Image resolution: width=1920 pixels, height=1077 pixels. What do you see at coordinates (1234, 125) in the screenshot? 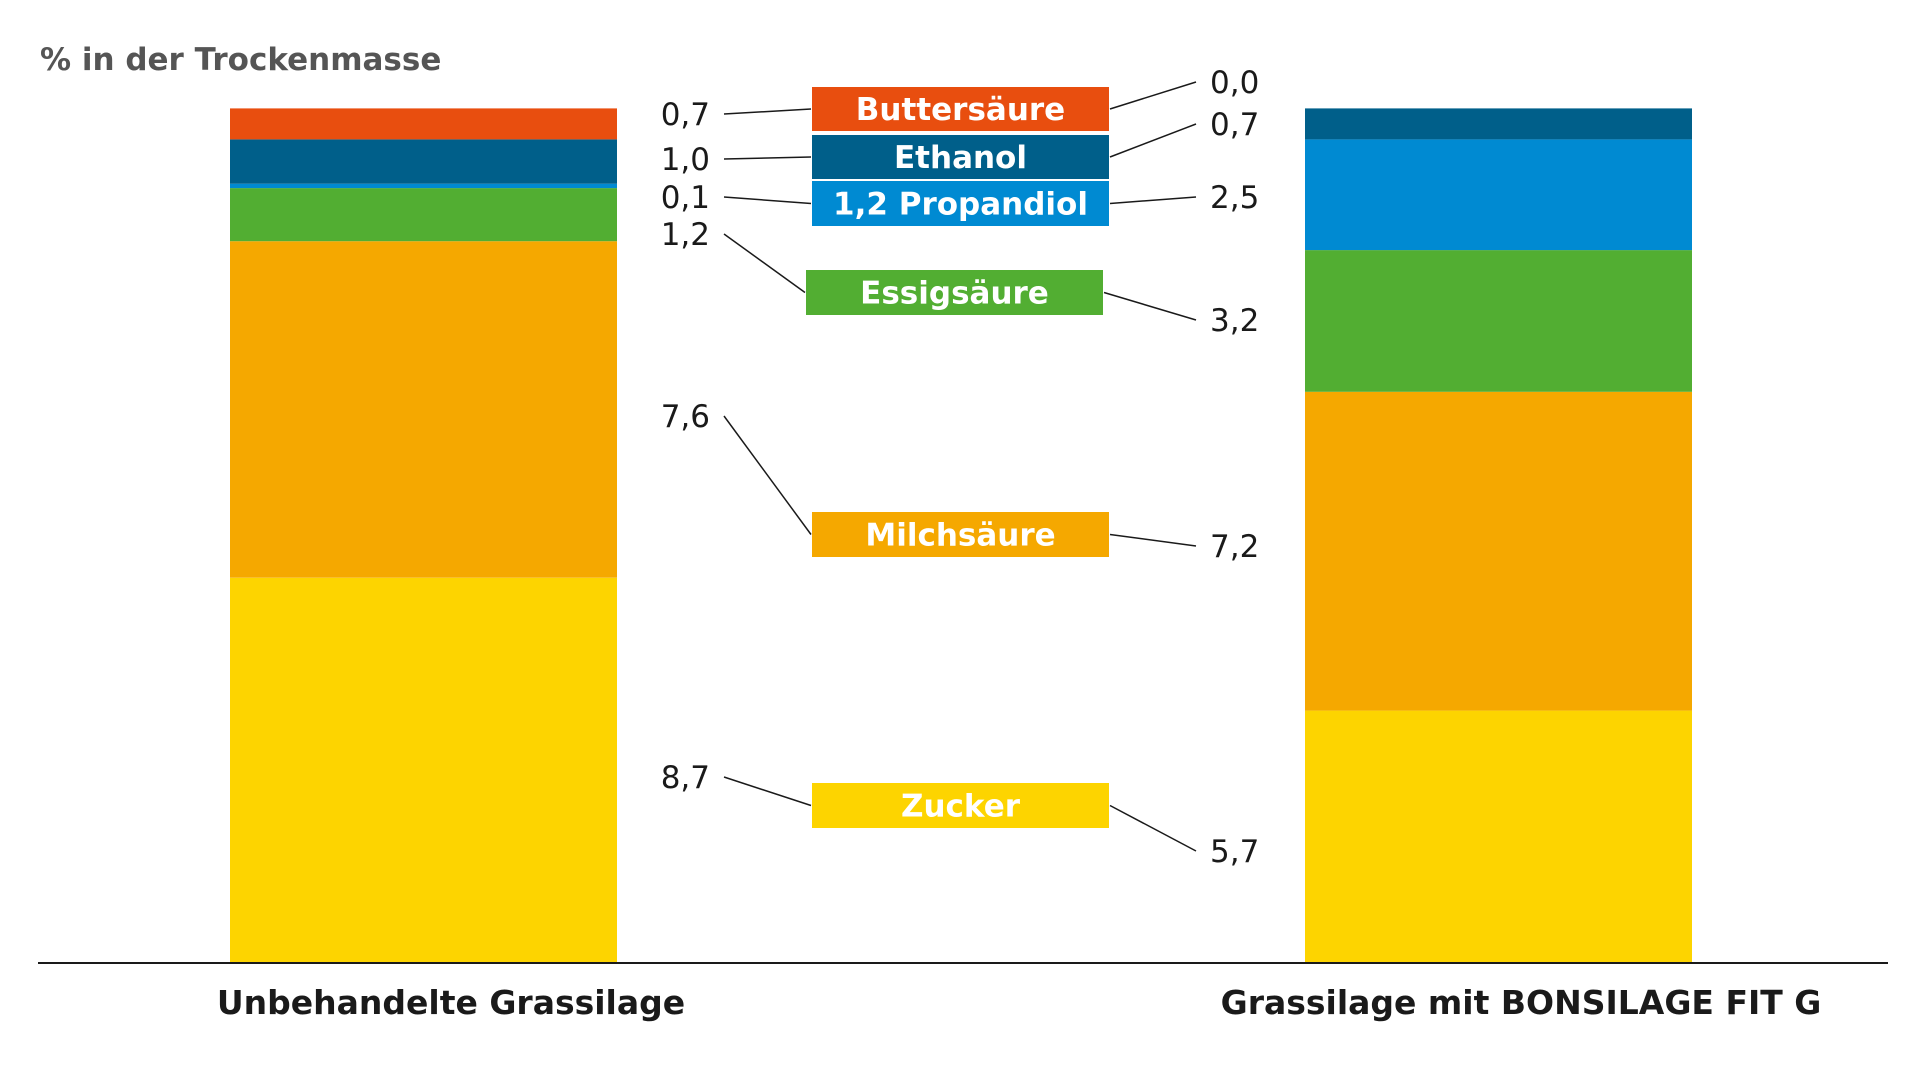
I see `value-label-ethanol-bonsilage: 0,7` at bounding box center [1234, 125].